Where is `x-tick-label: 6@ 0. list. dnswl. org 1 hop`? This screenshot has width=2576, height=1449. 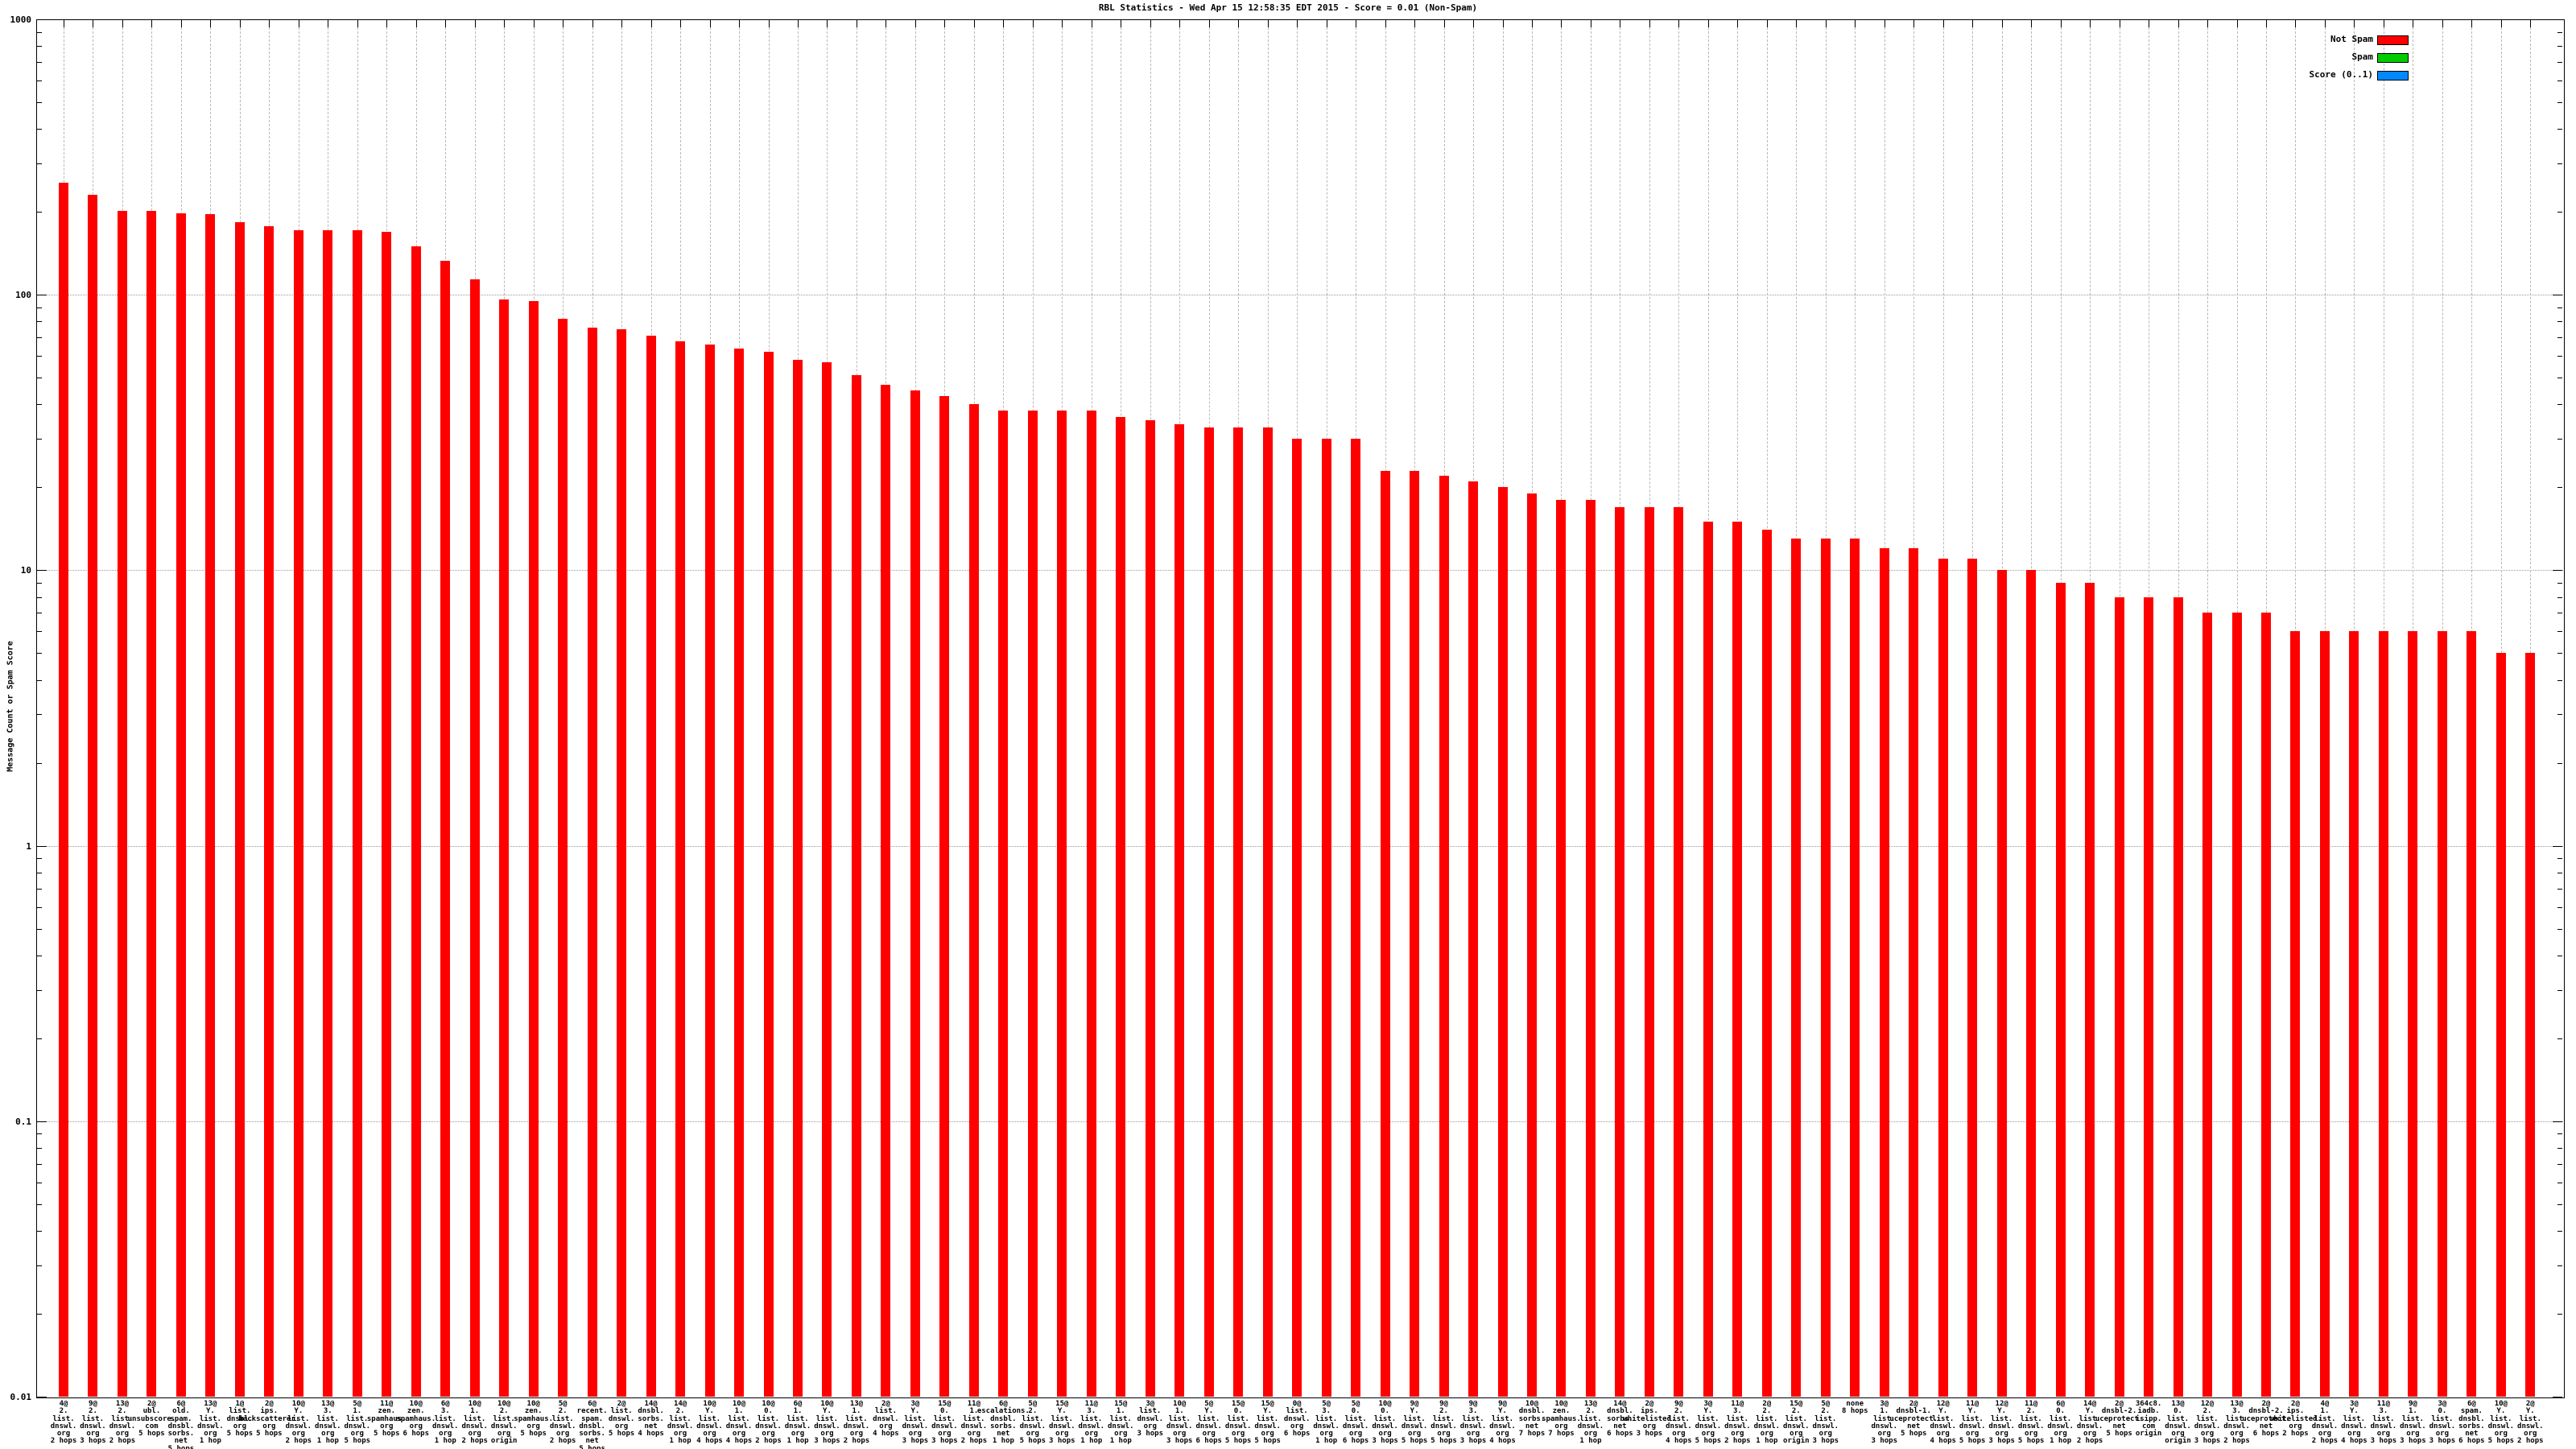
x-tick-label: 6@ 0. list. dnswl. org 1 hop is located at coordinates (2060, 1423).